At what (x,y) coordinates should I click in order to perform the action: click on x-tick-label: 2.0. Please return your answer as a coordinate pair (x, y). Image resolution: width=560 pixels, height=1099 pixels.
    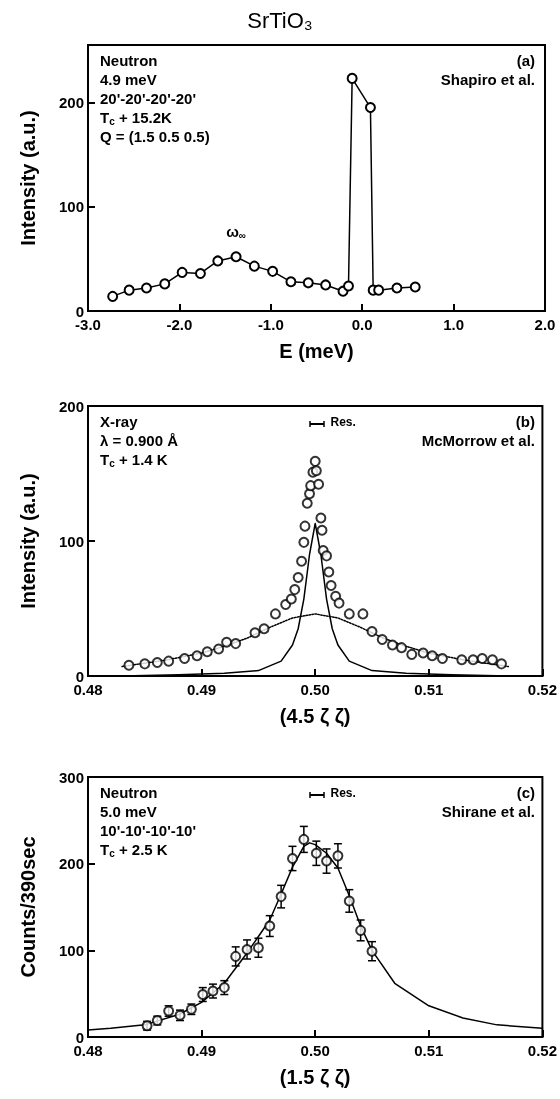
    Looking at the image, I should click on (545, 324).